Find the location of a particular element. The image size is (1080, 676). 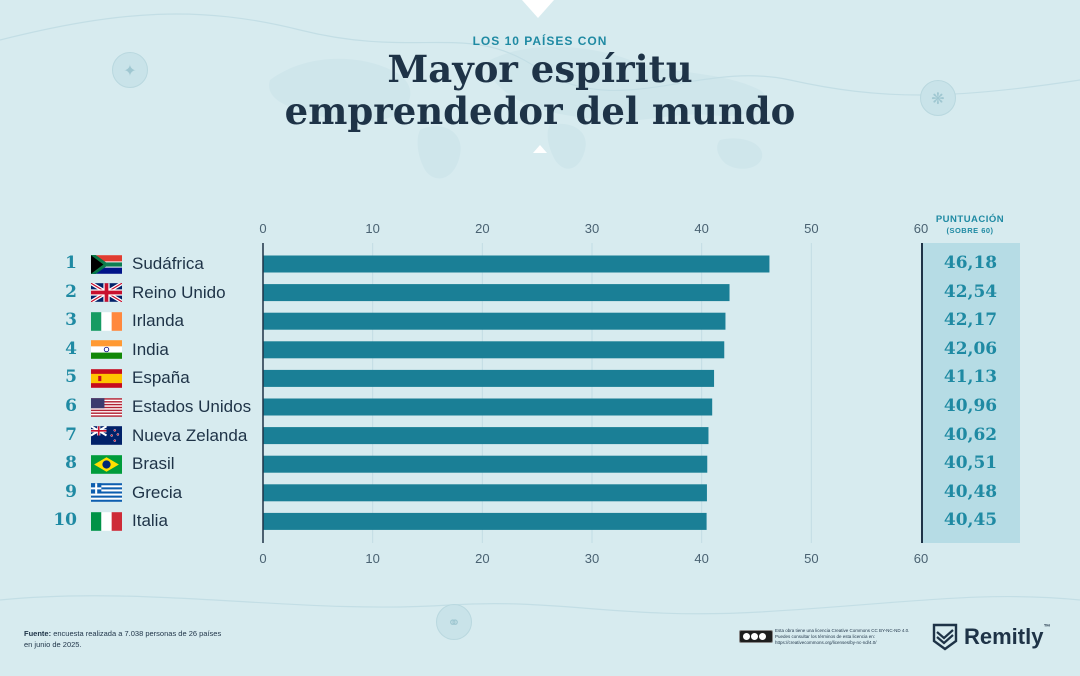

score-value: 40,45 is located at coordinates (970, 520).